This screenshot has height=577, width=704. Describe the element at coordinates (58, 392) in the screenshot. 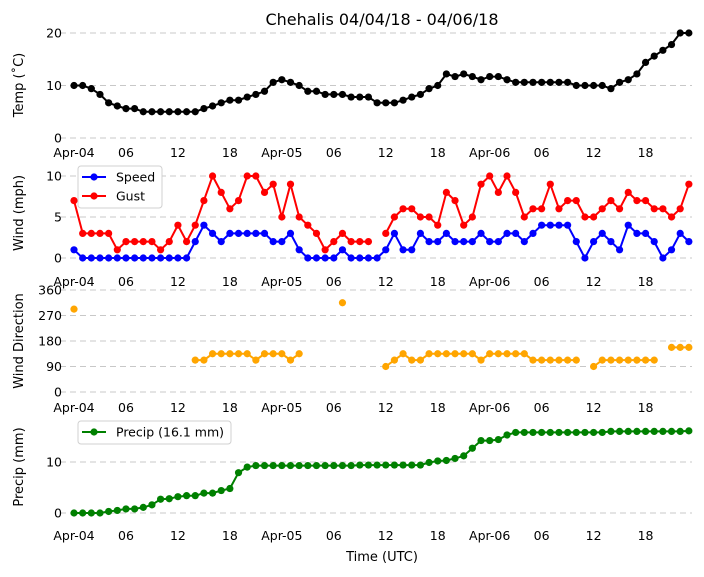

I see `y-tick-label: 0` at that location.